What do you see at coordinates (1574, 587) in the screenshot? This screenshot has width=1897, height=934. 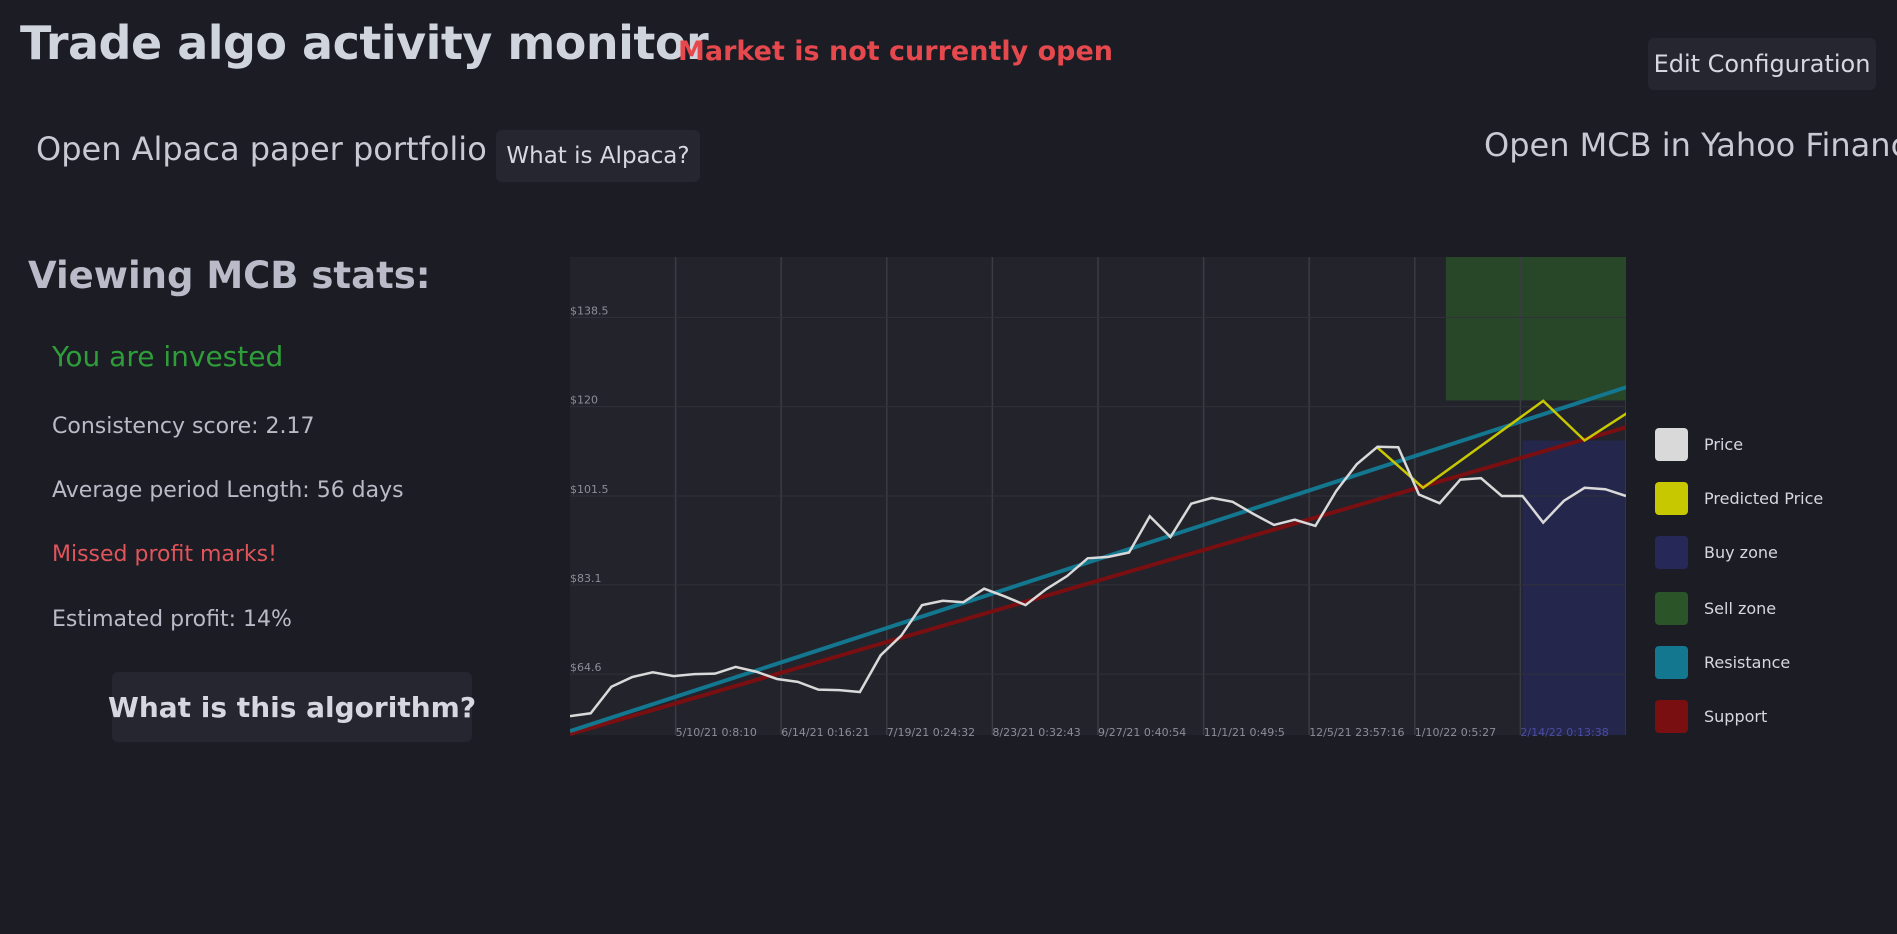 I see `buy-zone-area` at bounding box center [1574, 587].